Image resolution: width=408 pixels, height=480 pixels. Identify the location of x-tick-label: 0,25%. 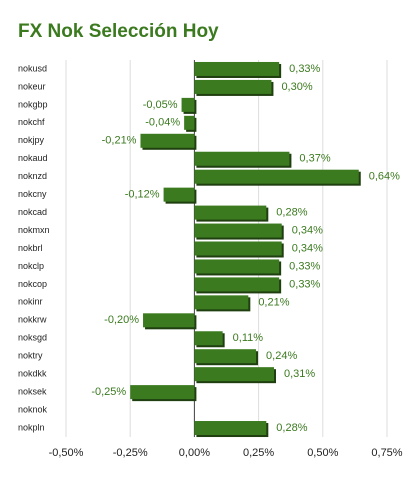
(258, 453).